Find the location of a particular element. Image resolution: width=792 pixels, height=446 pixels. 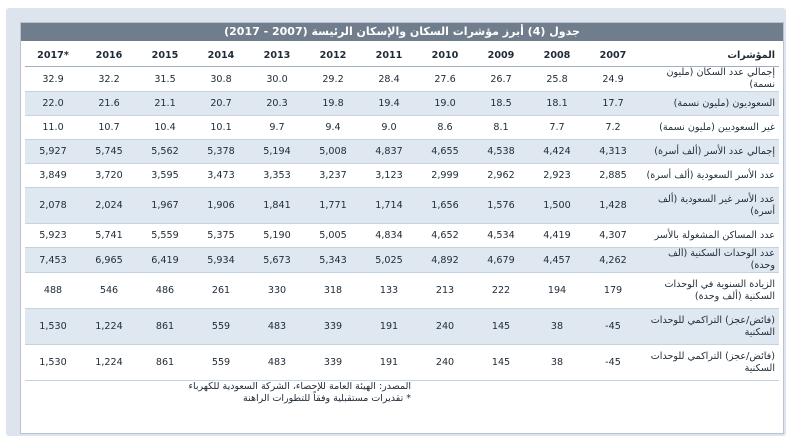

value-cell: 9.0 is located at coordinates (389, 127).